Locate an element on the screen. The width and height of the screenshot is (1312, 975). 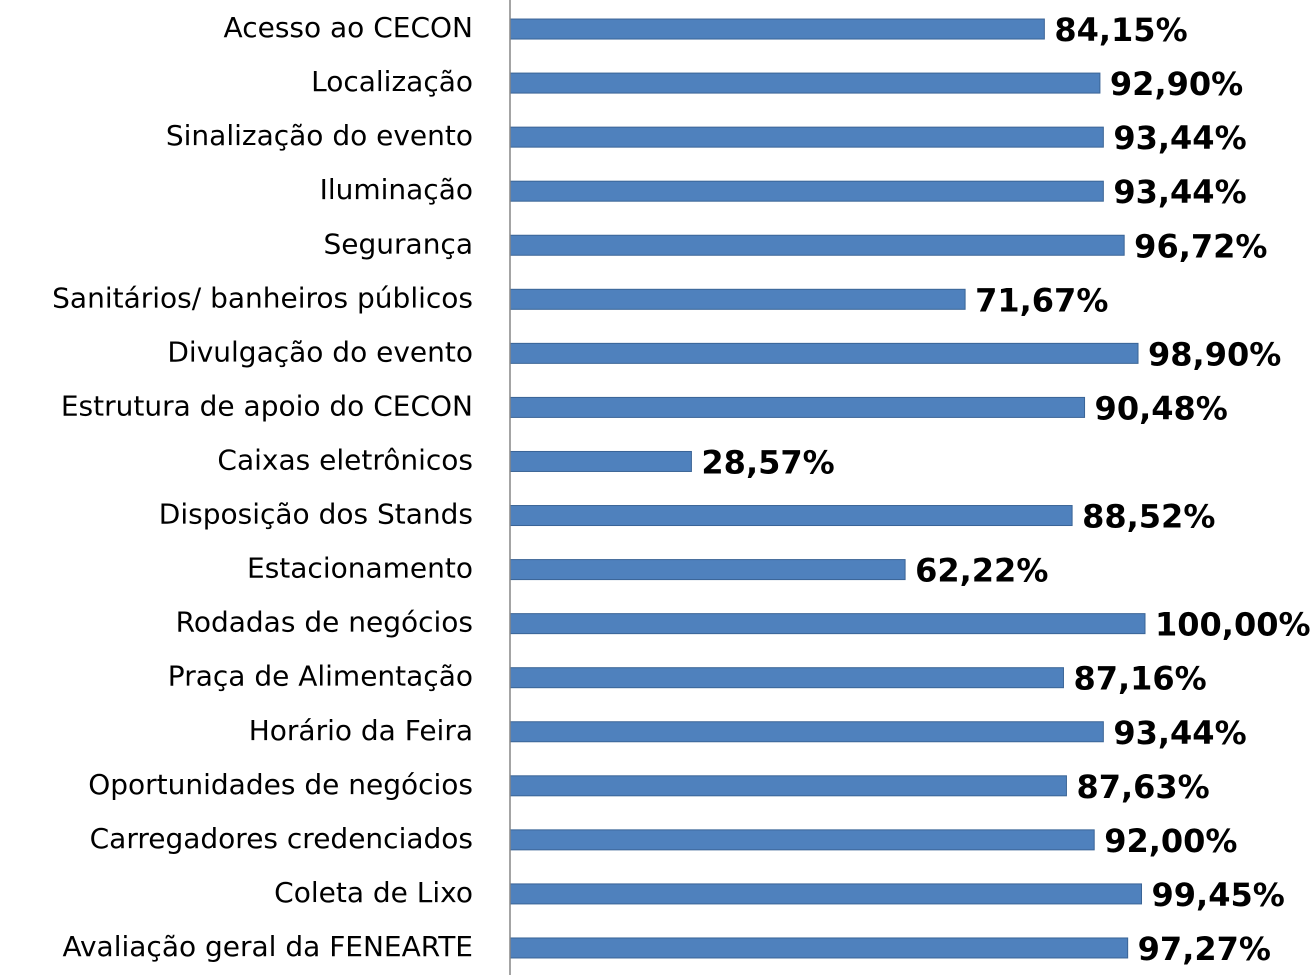
y-tick-label: Estacionamento is located at coordinates (360, 568).